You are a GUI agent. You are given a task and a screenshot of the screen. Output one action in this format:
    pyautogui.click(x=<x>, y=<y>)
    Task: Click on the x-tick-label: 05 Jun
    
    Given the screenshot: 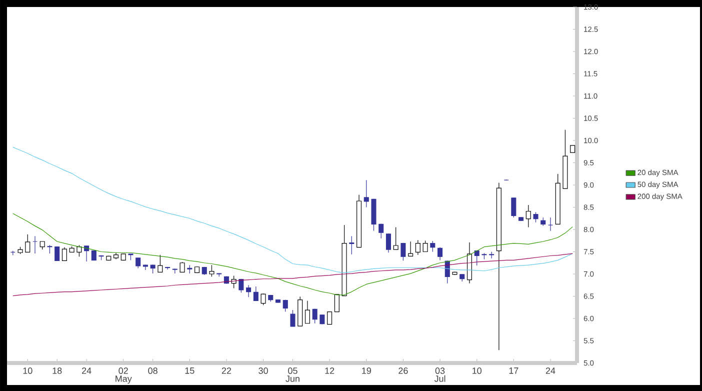 What is the action you would take?
    pyautogui.click(x=293, y=375)
    